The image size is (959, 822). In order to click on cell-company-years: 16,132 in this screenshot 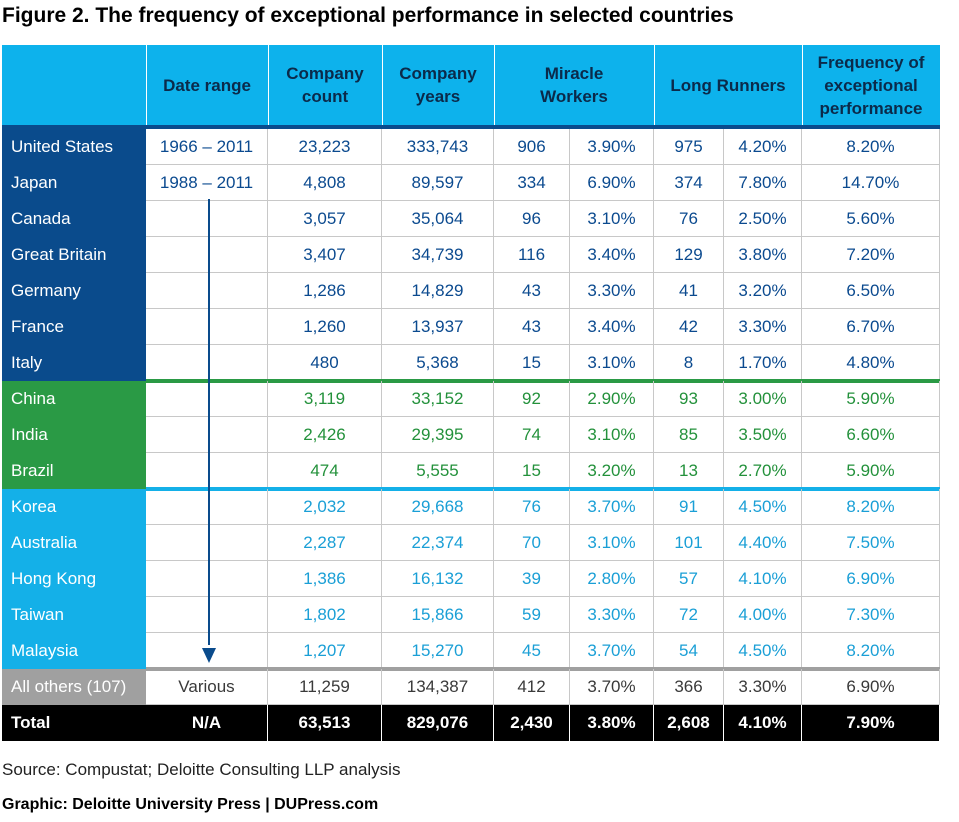, I will do `click(438, 579)`.